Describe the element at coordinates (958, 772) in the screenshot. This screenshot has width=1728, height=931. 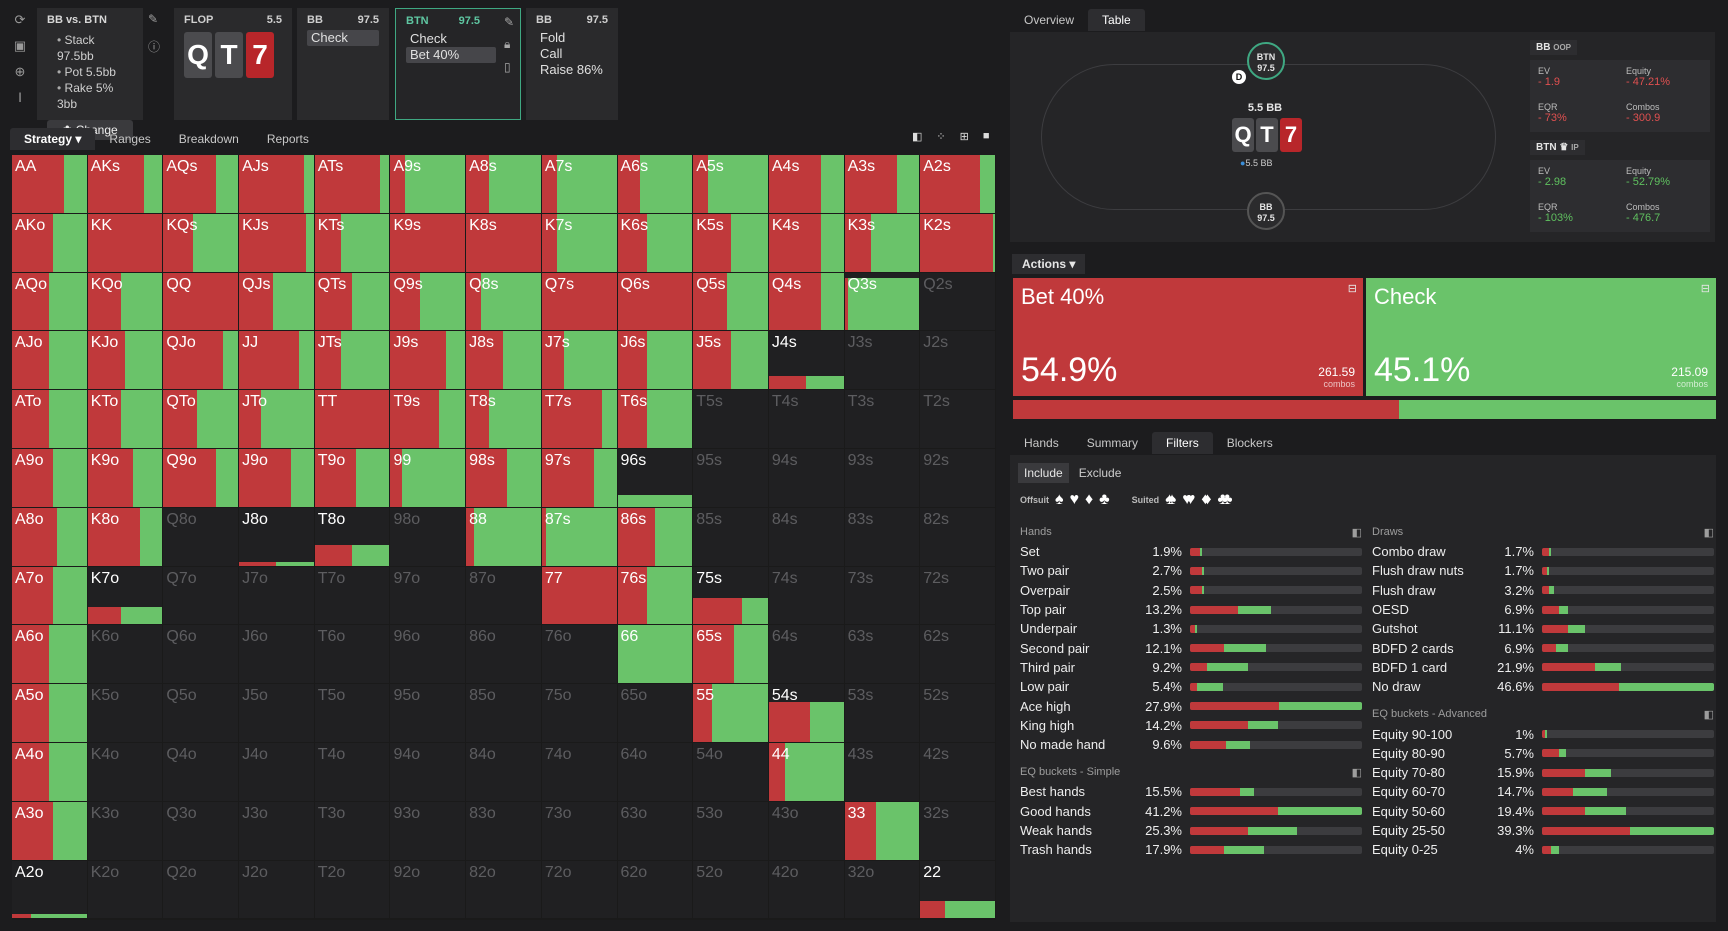
I see `hand-cell-42s: 42s` at that location.